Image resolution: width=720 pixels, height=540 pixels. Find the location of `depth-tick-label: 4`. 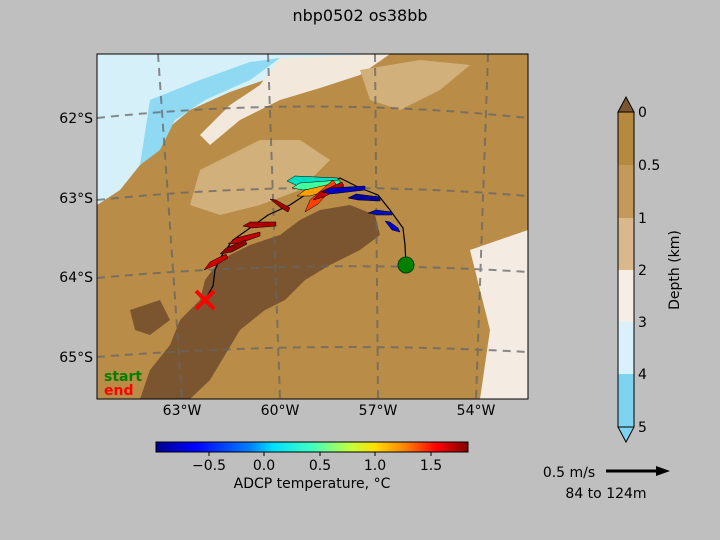

depth-tick-label: 4 is located at coordinates (642, 375).